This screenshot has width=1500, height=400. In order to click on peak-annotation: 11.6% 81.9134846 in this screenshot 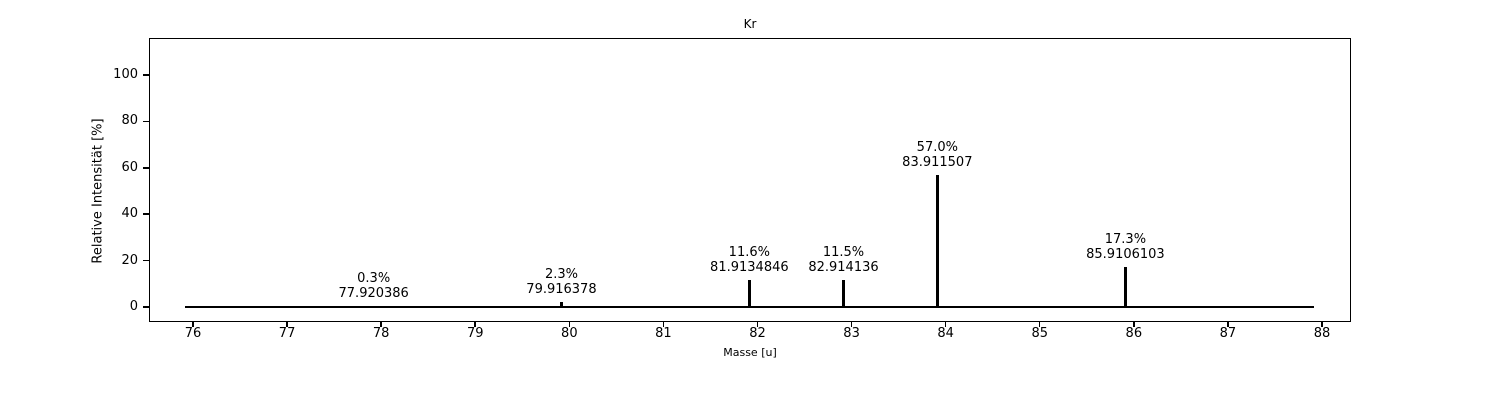, I will do `click(749, 260)`.